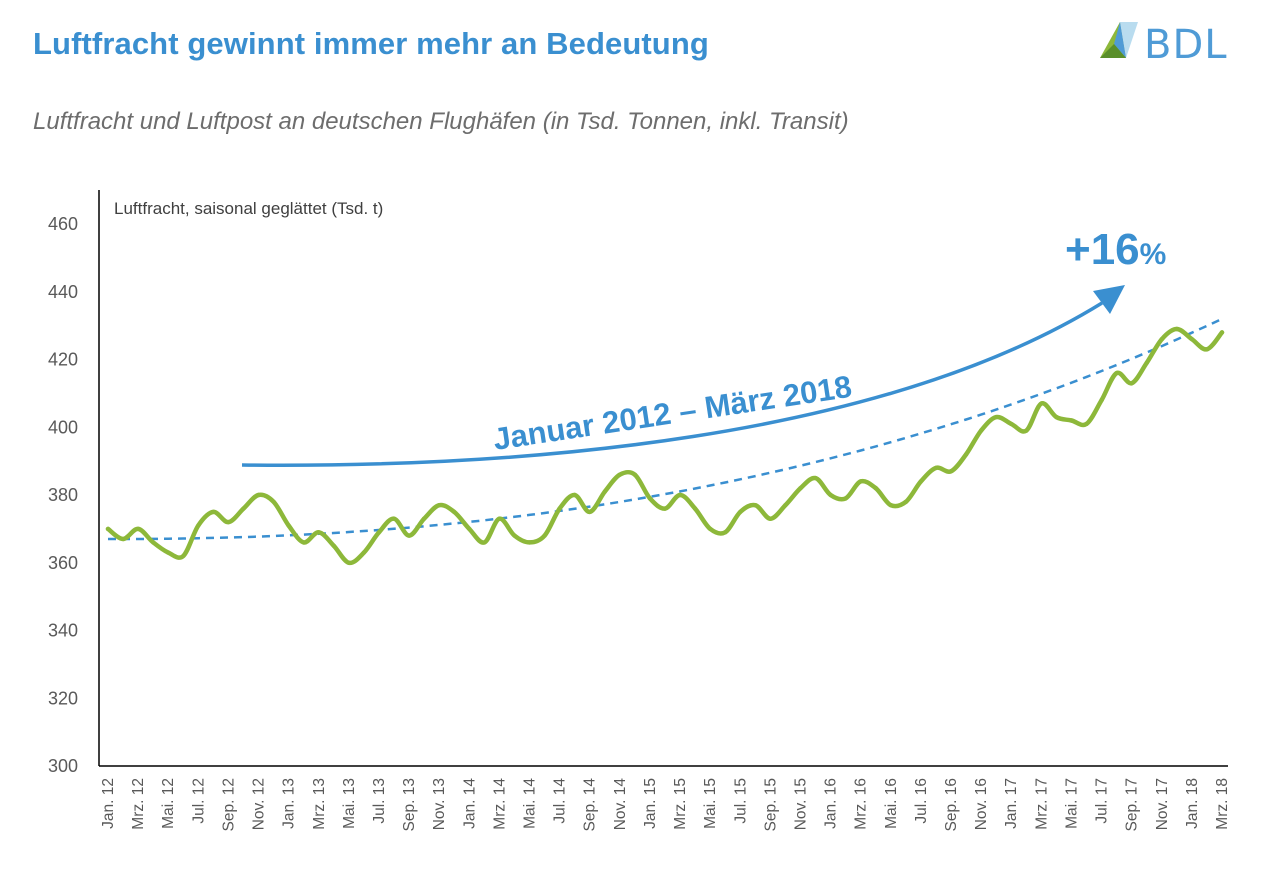  Describe the element at coordinates (1071, 803) in the screenshot. I see `x-tick-label: Mai. 17` at that location.